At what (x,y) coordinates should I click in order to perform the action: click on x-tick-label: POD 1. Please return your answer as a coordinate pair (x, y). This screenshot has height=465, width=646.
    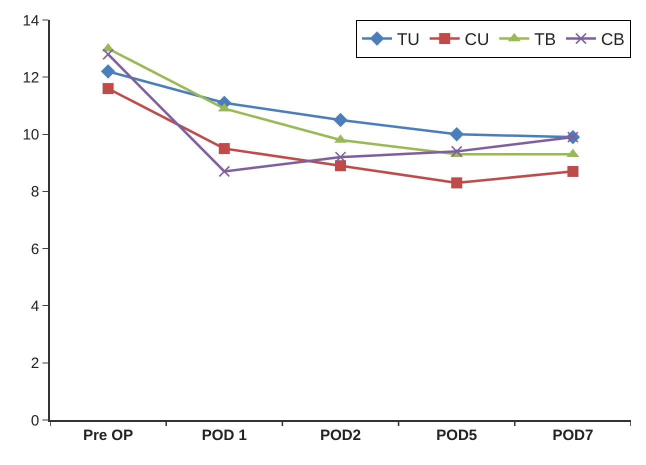
    Looking at the image, I should click on (224, 435).